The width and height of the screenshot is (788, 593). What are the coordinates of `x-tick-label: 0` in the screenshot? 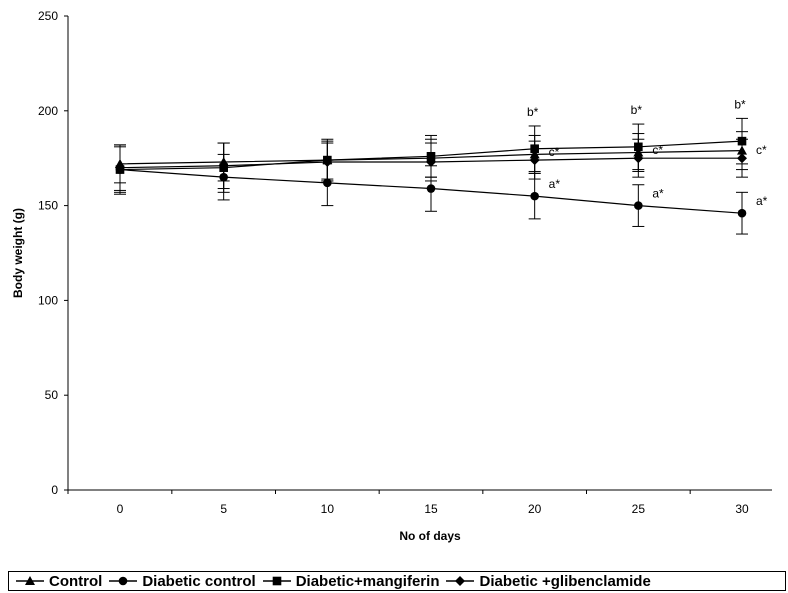 It's located at (120, 509).